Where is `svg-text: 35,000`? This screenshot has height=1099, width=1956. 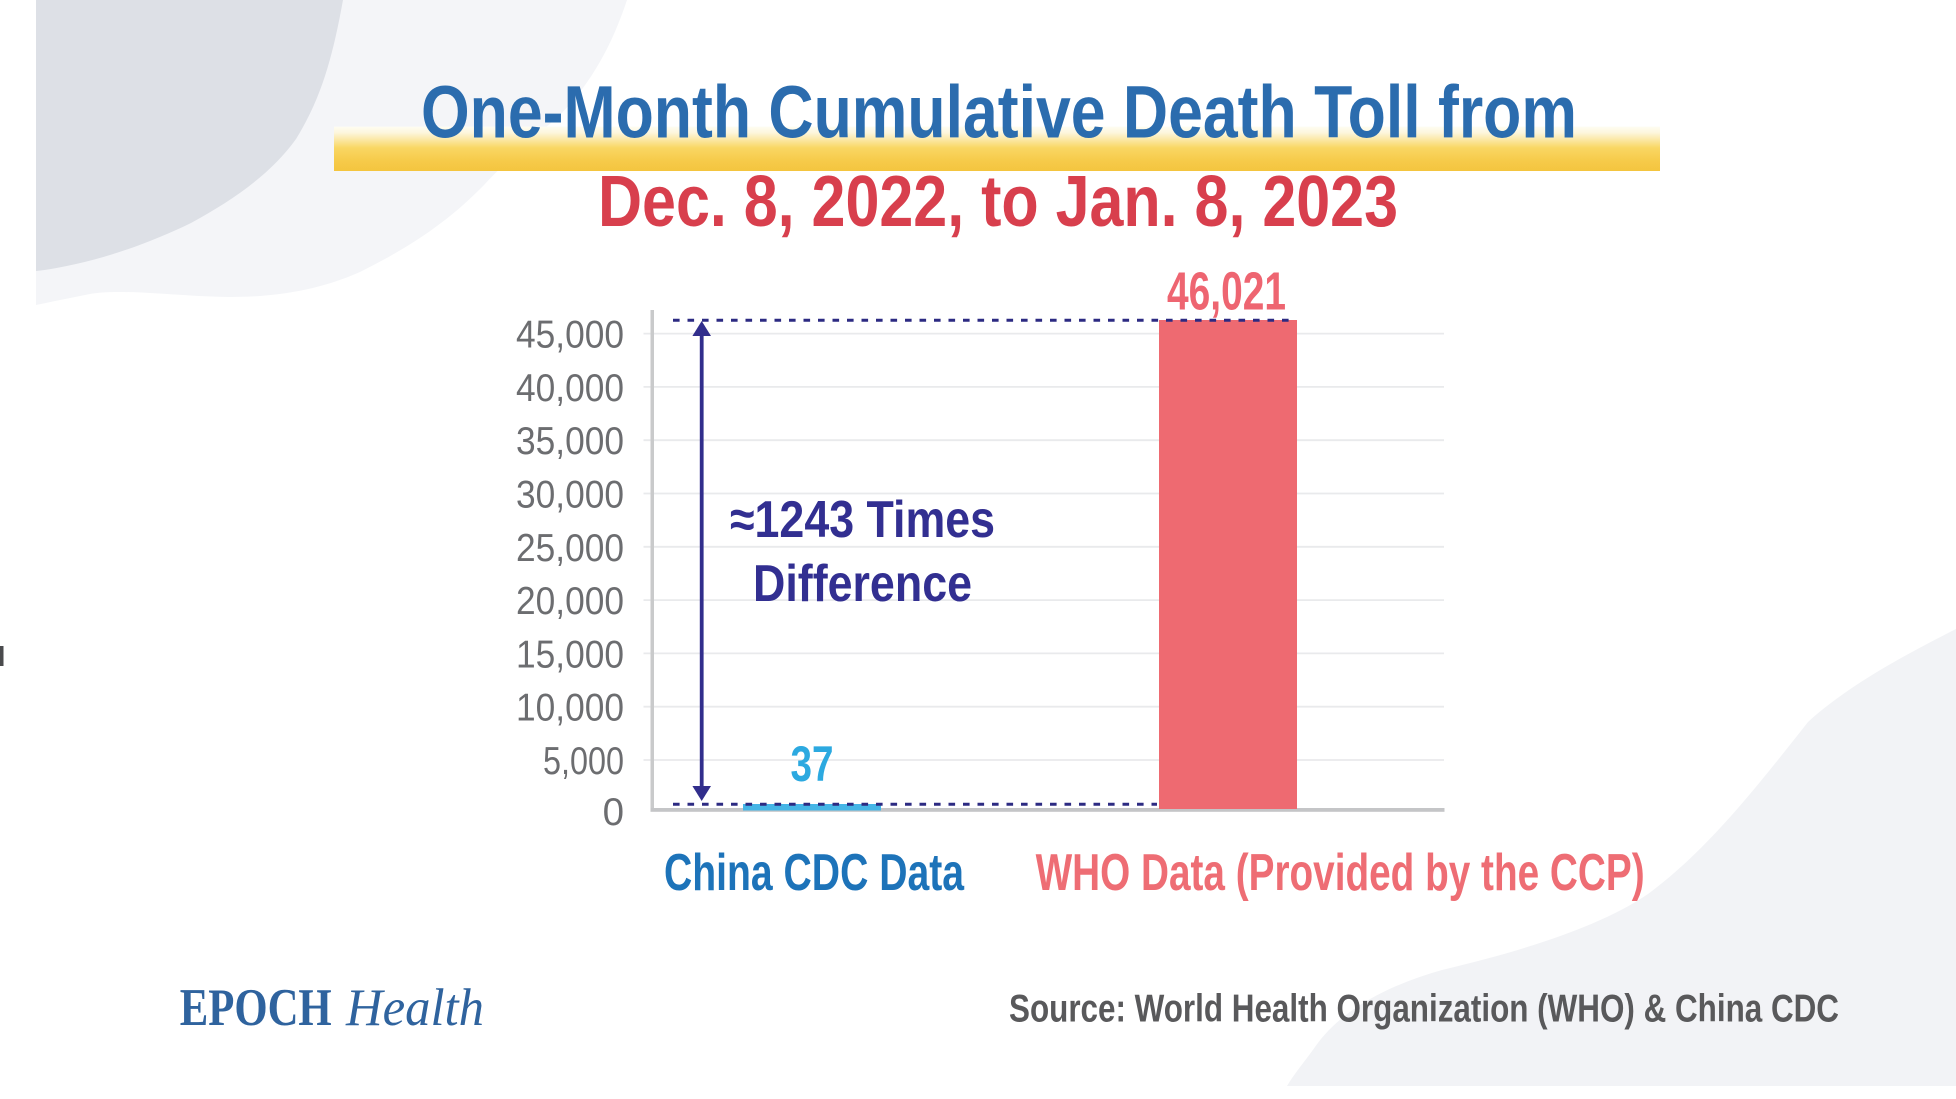
svg-text: 35,000 is located at coordinates (570, 441).